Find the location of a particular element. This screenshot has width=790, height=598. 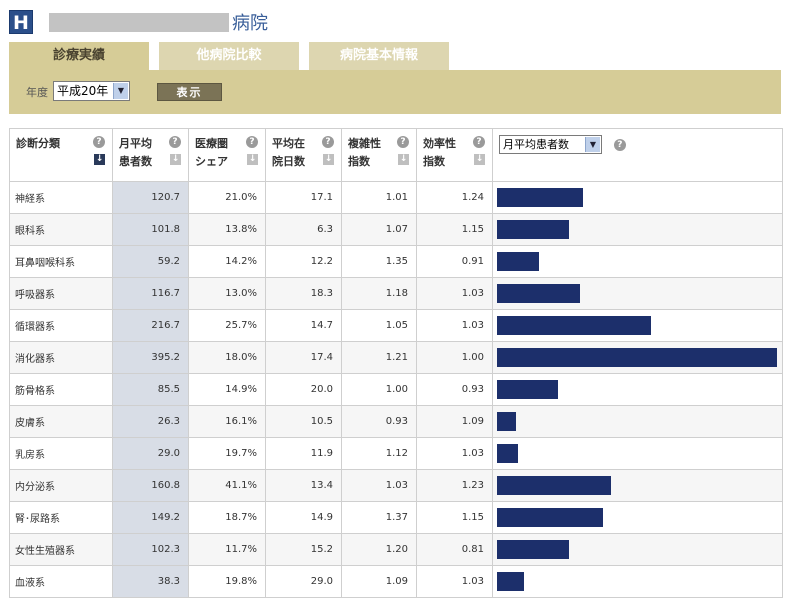

share-cell: 41.1% is located at coordinates (227, 485).